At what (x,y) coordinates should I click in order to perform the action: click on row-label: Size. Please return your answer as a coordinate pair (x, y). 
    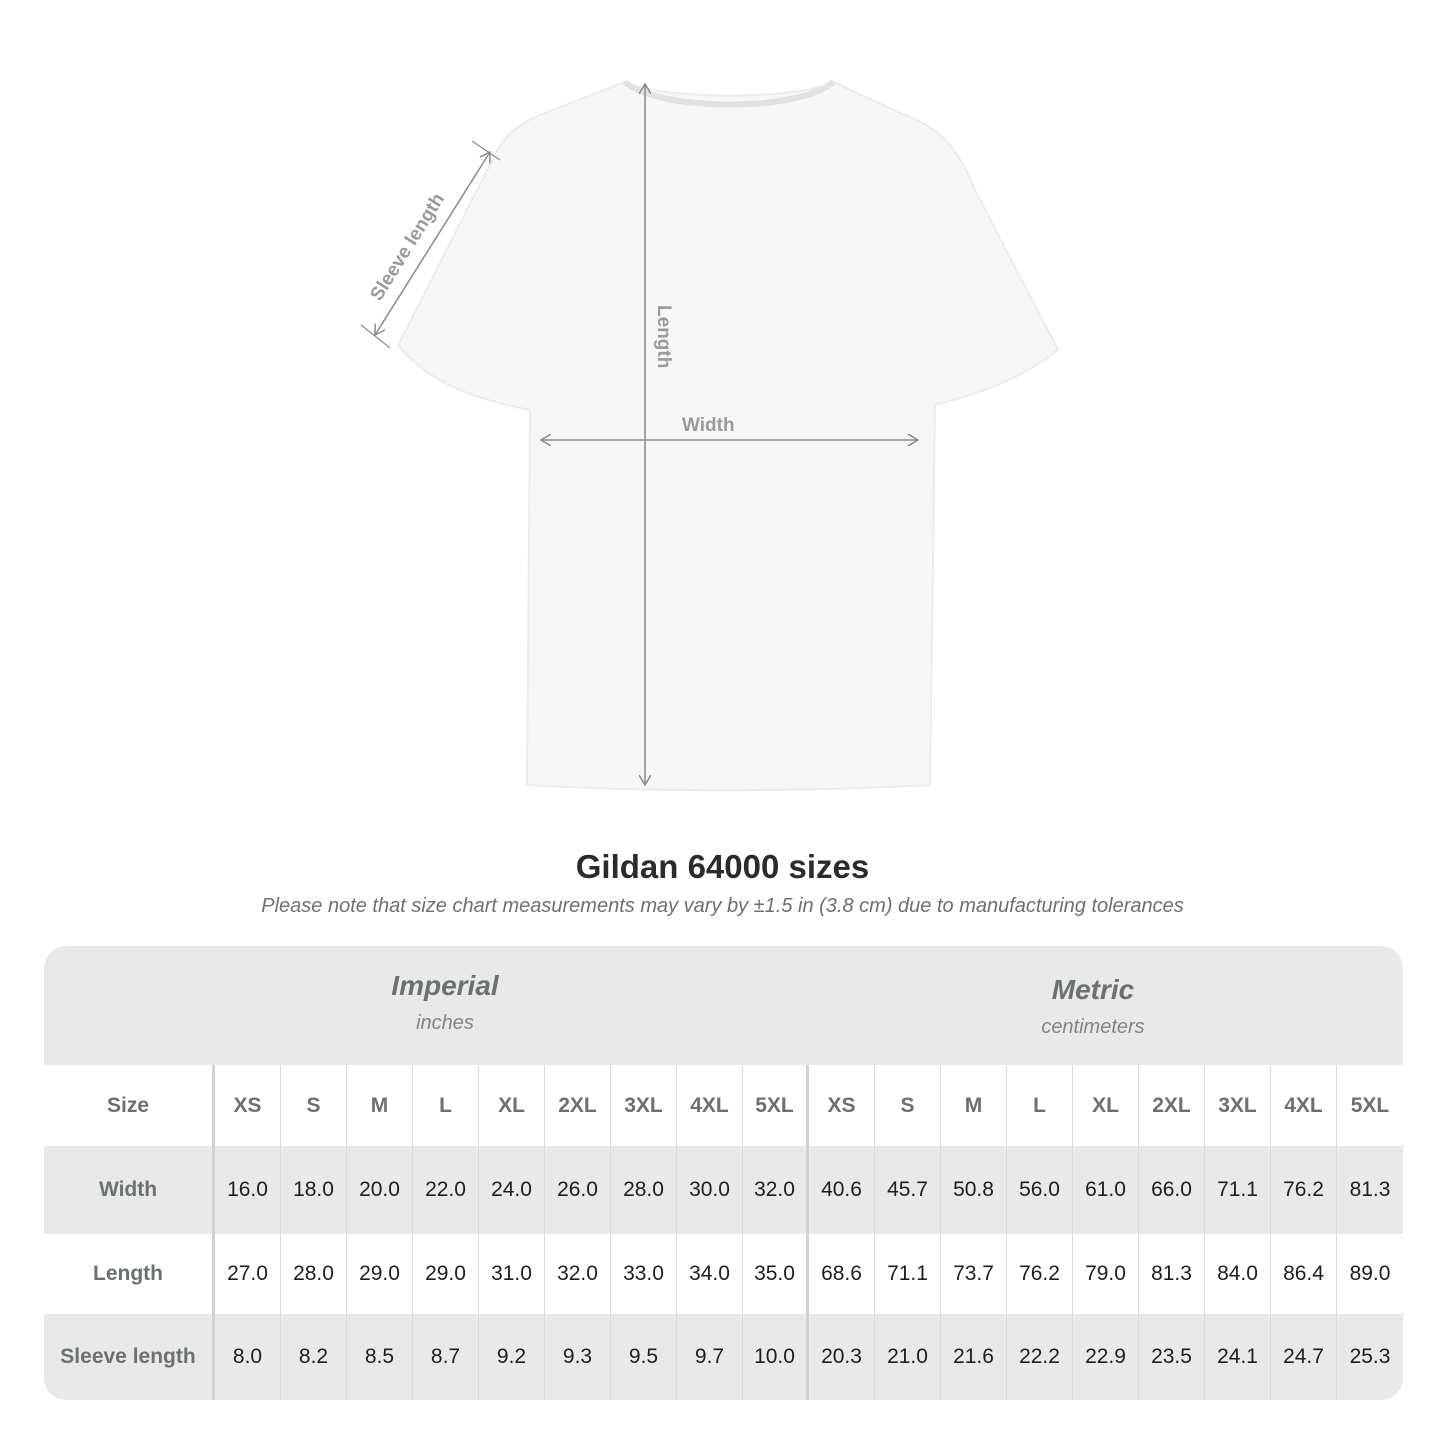
    Looking at the image, I should click on (129, 1105).